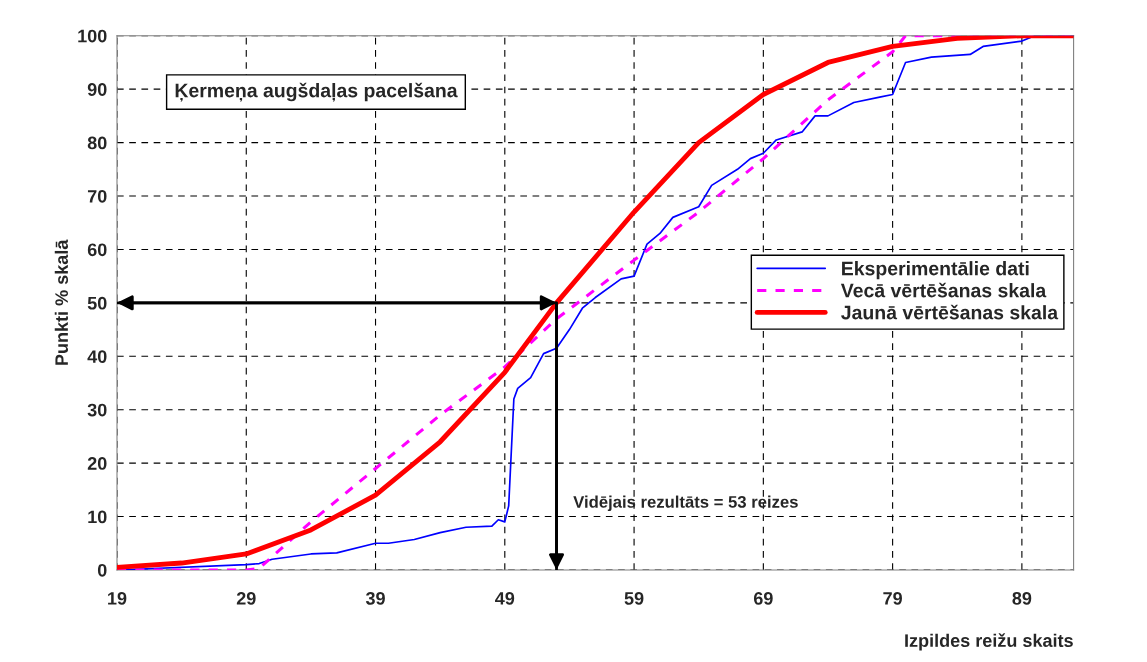  What do you see at coordinates (505, 598) in the screenshot?
I see `x-tick-label: 49` at bounding box center [505, 598].